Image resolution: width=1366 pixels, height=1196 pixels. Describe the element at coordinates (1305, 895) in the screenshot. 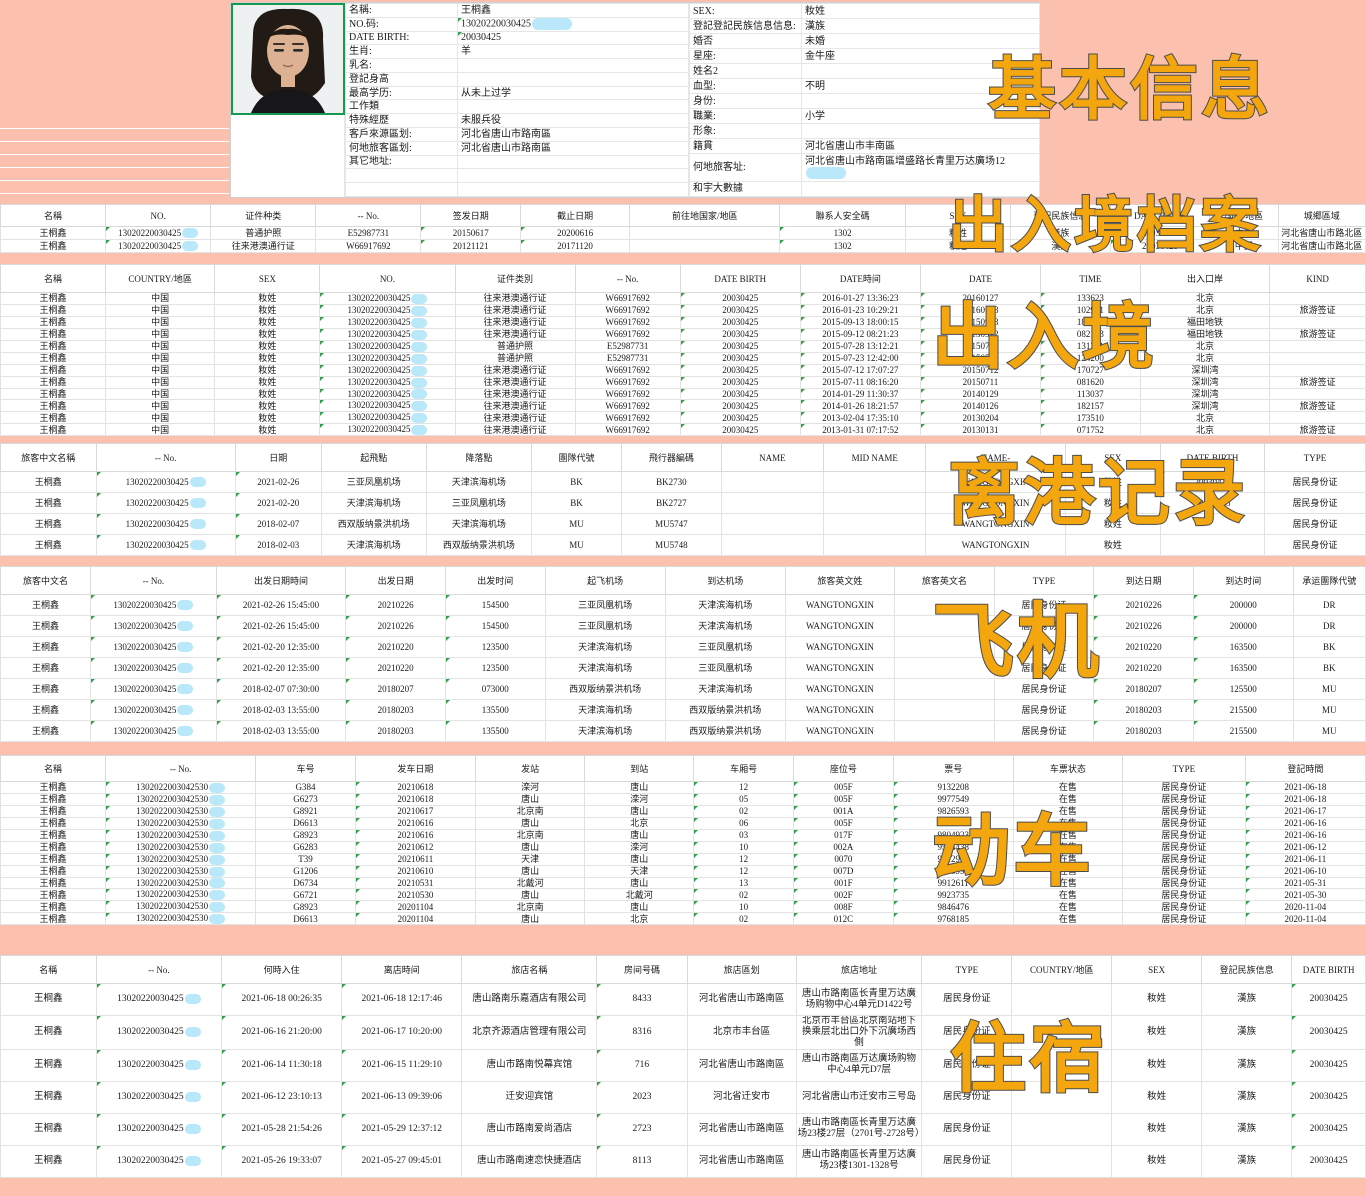

I see `table-cell: 2021-05-30` at that location.